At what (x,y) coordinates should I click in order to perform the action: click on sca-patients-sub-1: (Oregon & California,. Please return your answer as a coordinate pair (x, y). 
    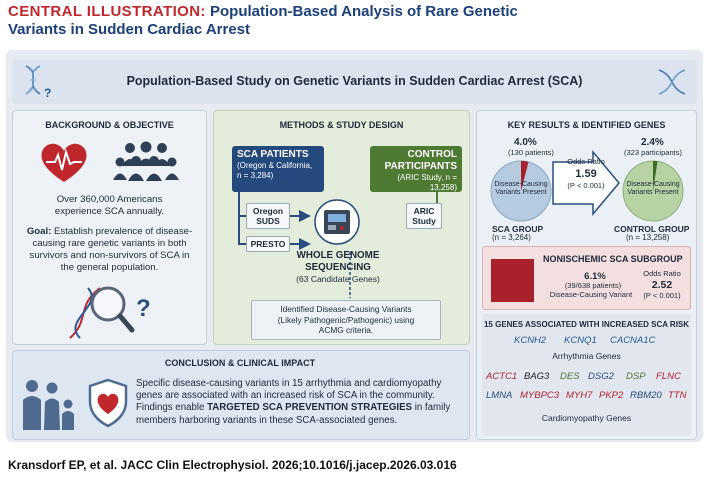
    Looking at the image, I should click on (275, 165).